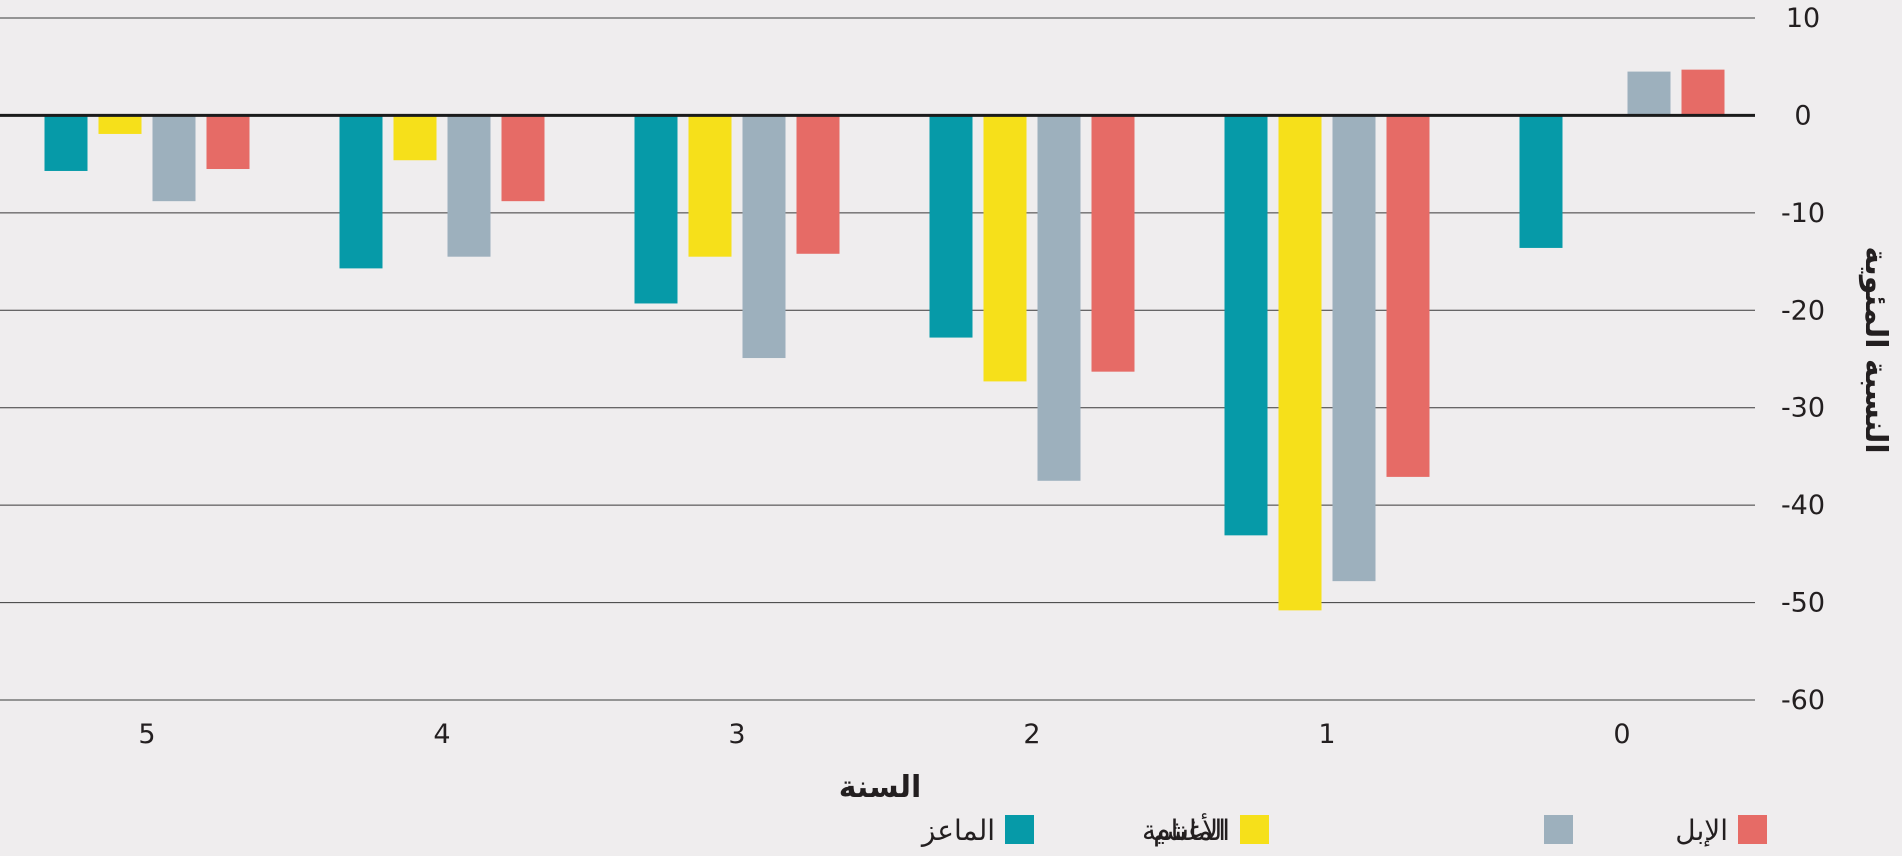  Describe the element at coordinates (441, 734) in the screenshot. I see `x-tick-label: 4` at that location.